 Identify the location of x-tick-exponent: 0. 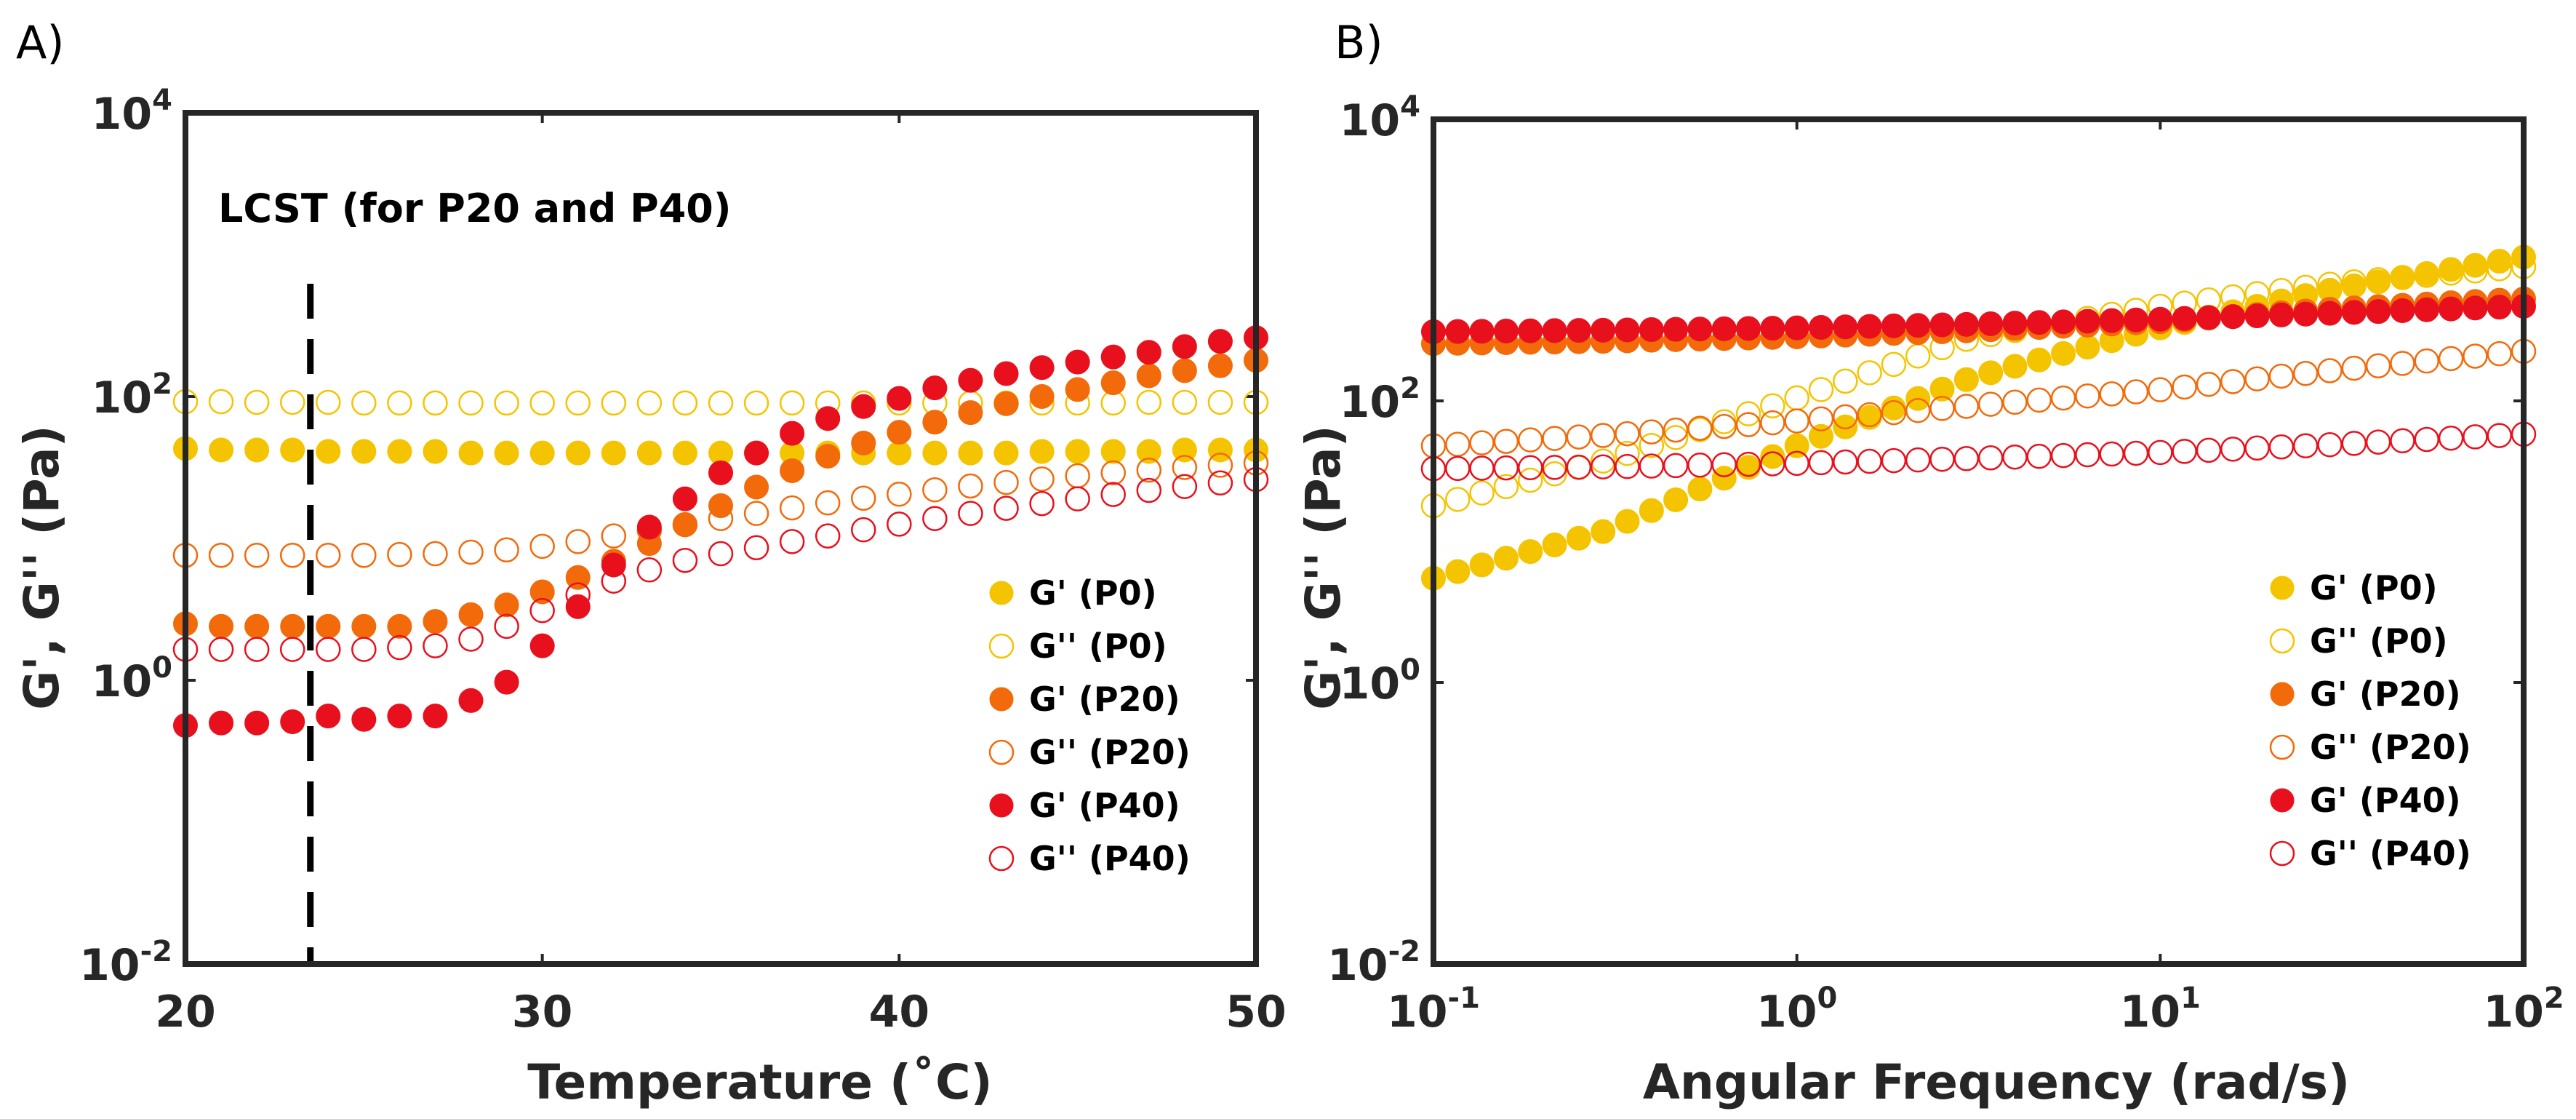
(1827, 998).